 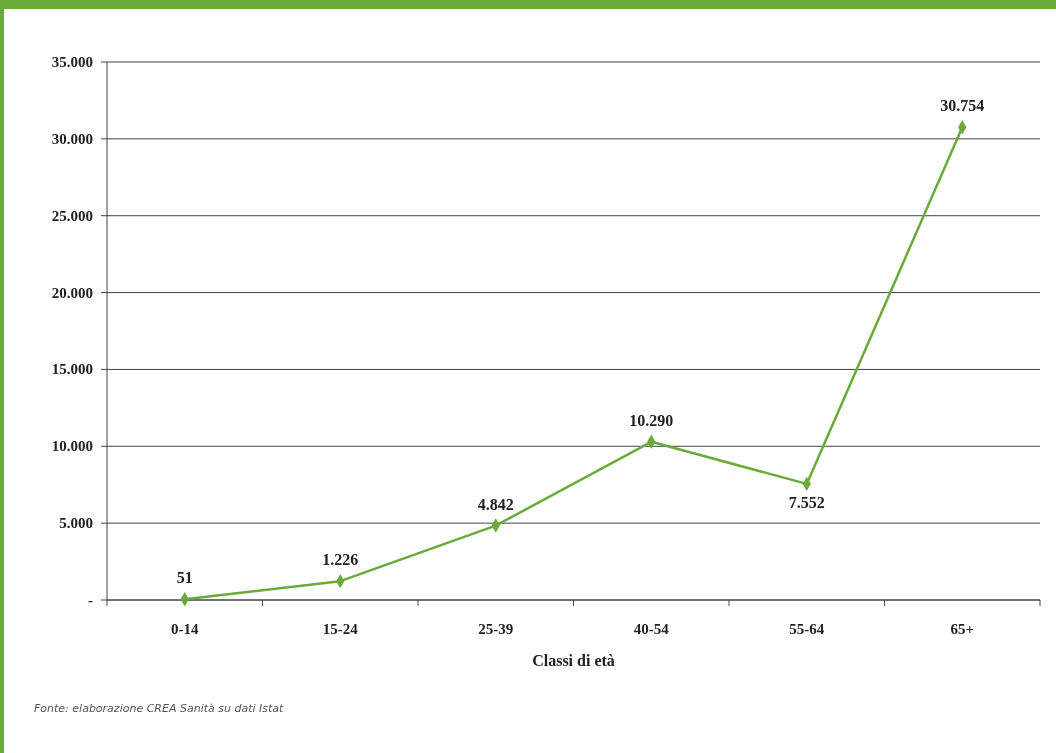 What do you see at coordinates (185, 629) in the screenshot?
I see `x-tick-label: 0-14` at bounding box center [185, 629].